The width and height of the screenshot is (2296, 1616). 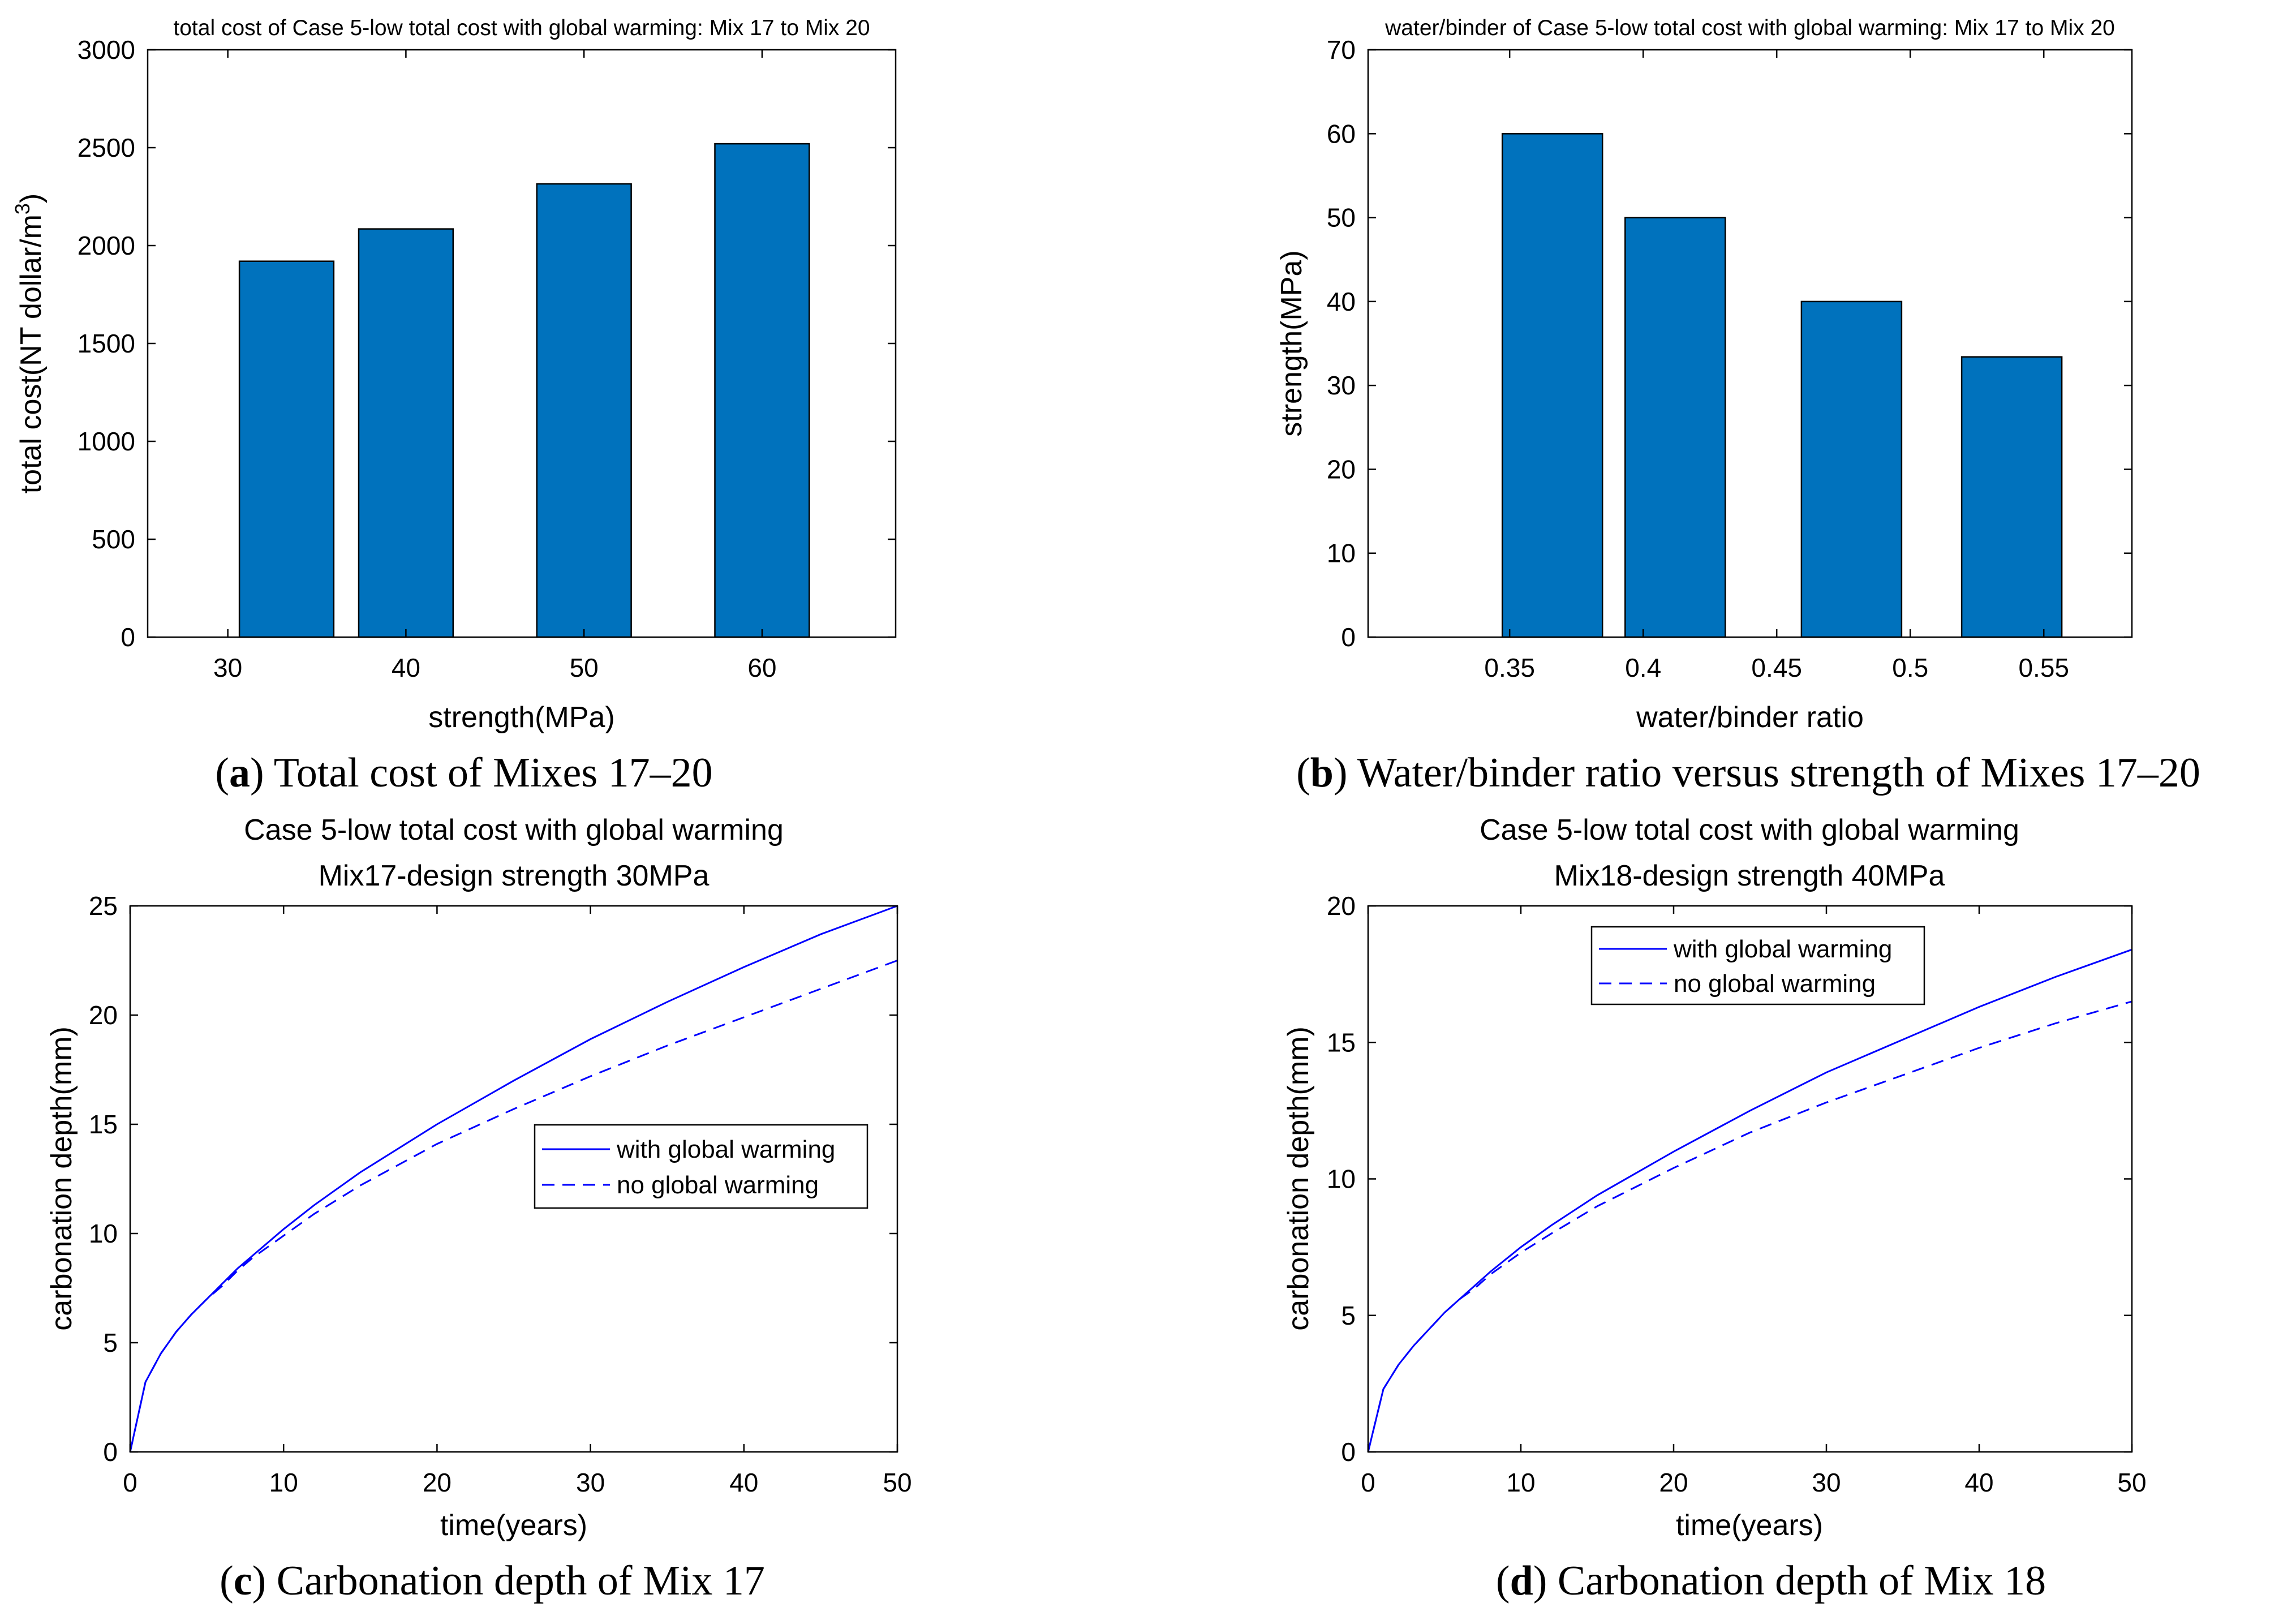 I want to click on chart-a-ytick-label: 2000, so click(x=106, y=245).